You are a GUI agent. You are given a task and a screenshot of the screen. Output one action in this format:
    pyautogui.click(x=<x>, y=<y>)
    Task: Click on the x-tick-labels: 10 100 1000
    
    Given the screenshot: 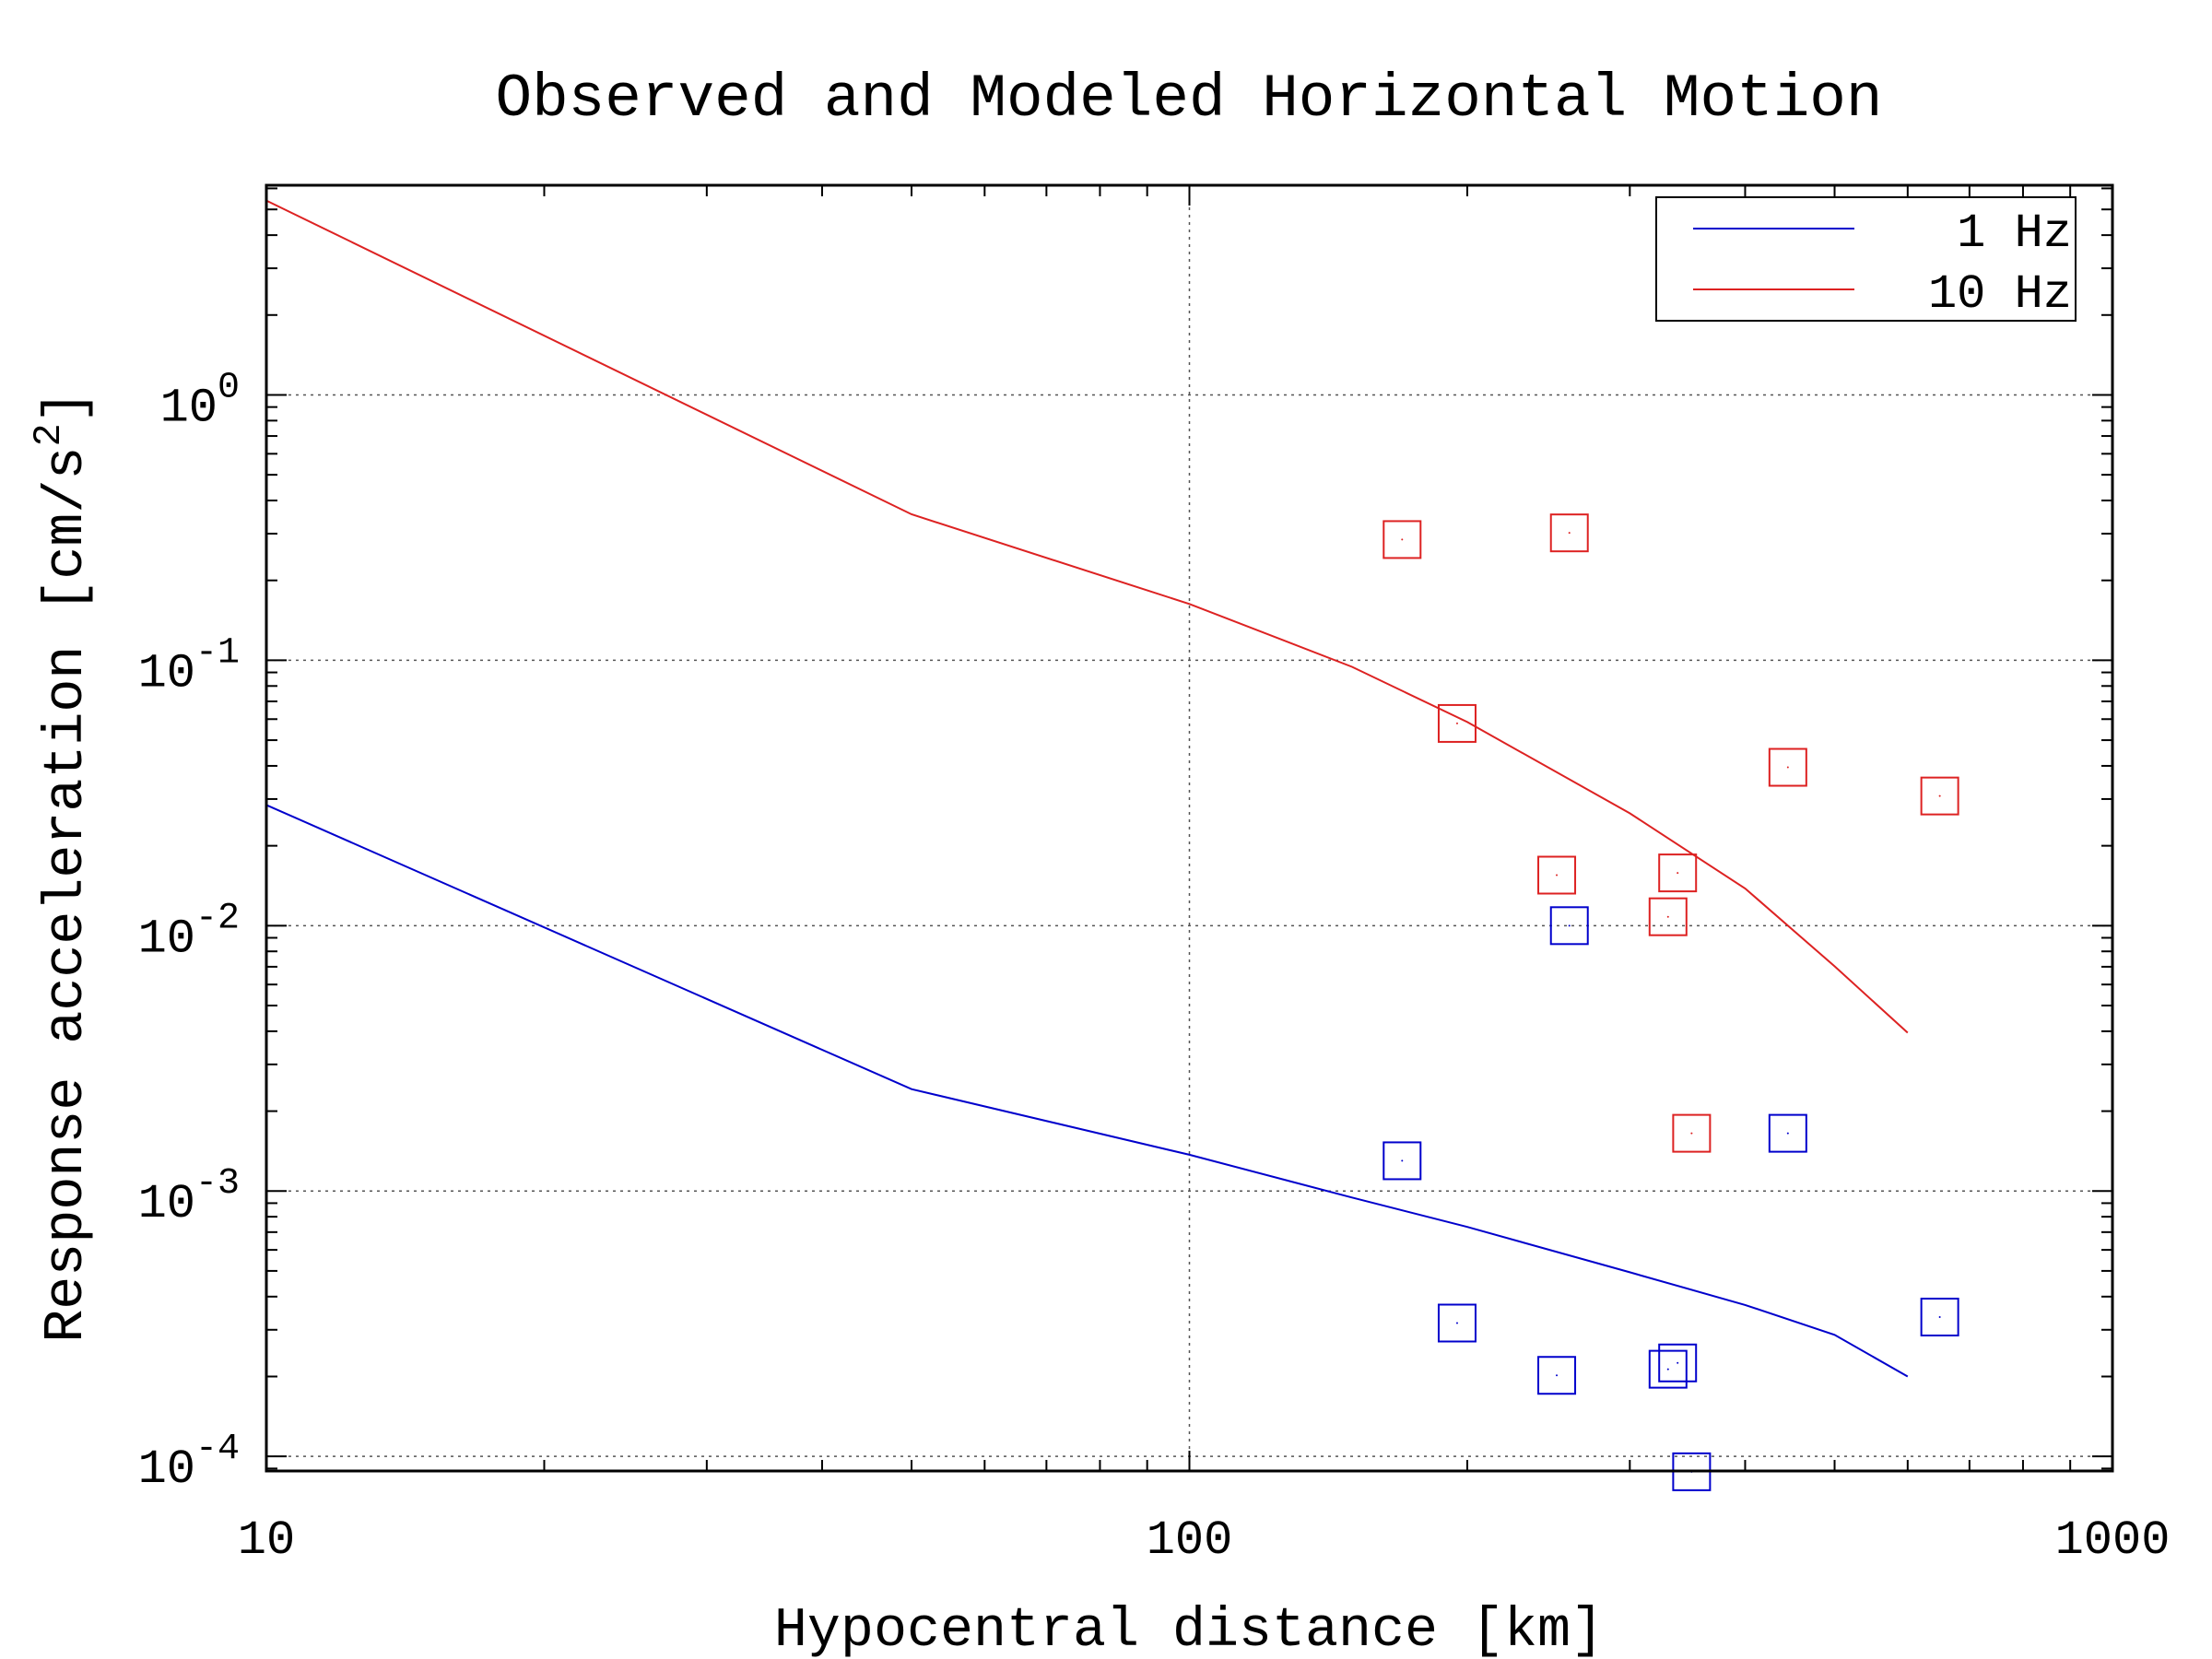 What is the action you would take?
    pyautogui.click(x=1204, y=1540)
    